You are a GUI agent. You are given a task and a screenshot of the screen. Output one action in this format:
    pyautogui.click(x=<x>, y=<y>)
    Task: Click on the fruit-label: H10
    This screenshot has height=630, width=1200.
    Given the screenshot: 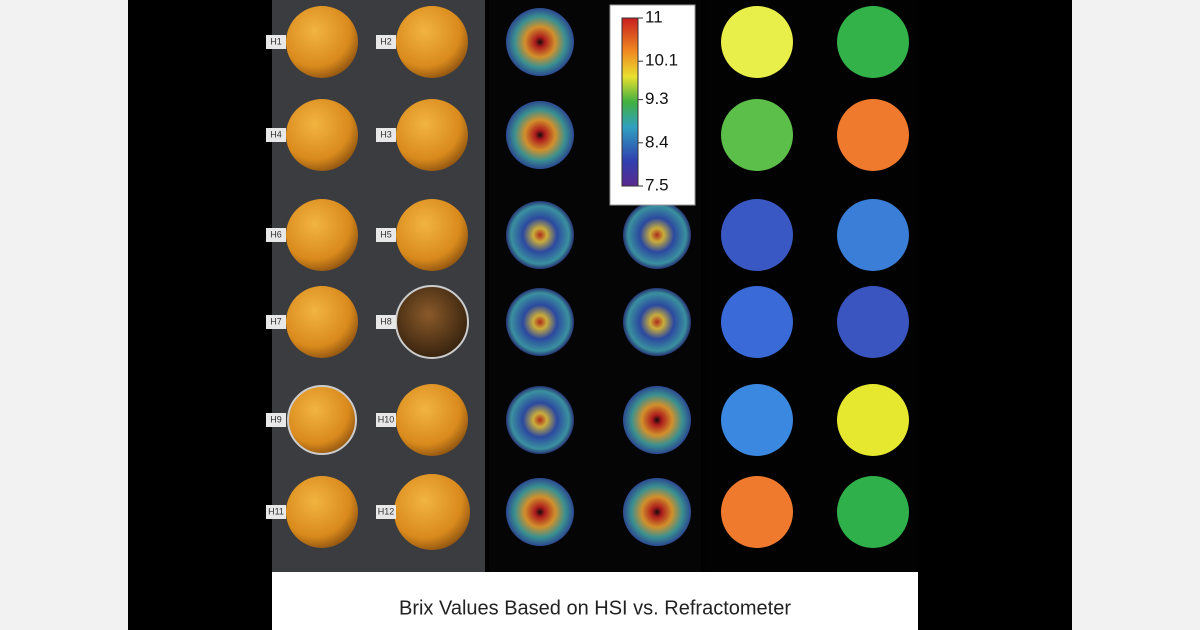 What is the action you would take?
    pyautogui.click(x=386, y=419)
    